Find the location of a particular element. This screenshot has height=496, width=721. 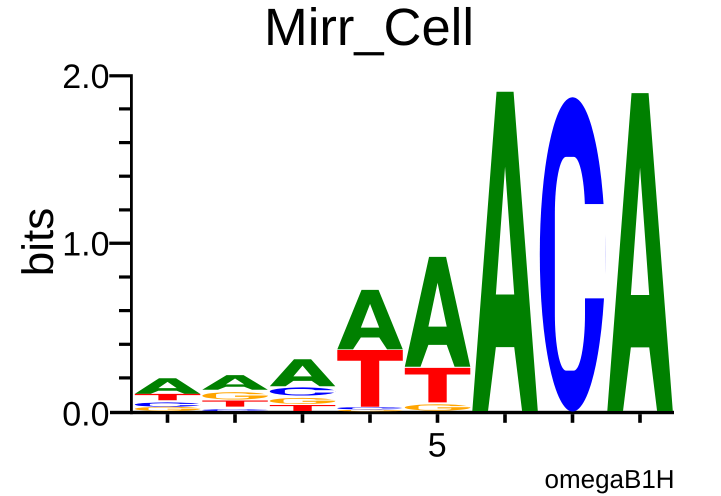

svg-text: bits is located at coordinates (38, 242).